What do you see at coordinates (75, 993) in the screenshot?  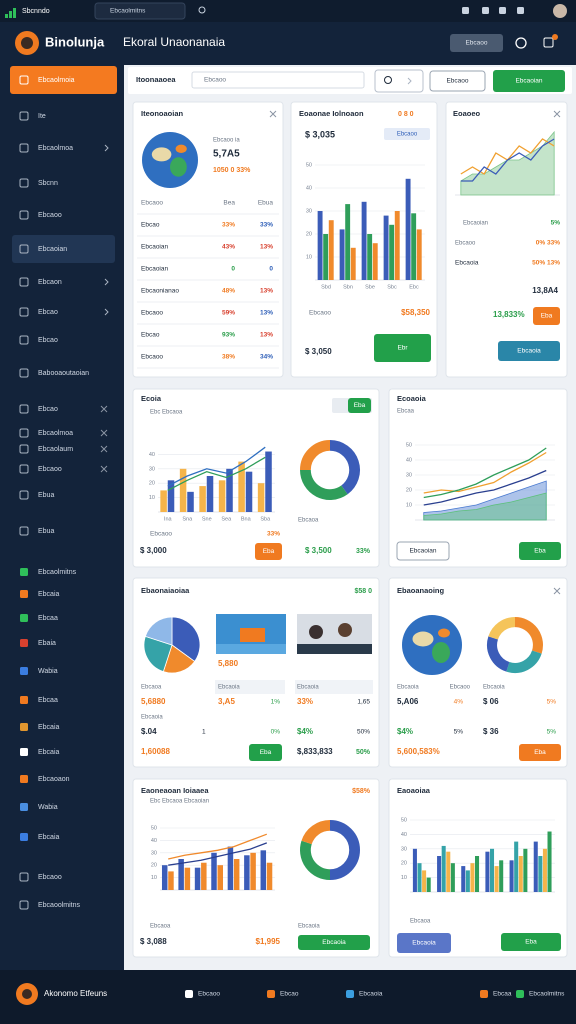 I see `footer-brand: Akonomo Etfeuns` at bounding box center [75, 993].